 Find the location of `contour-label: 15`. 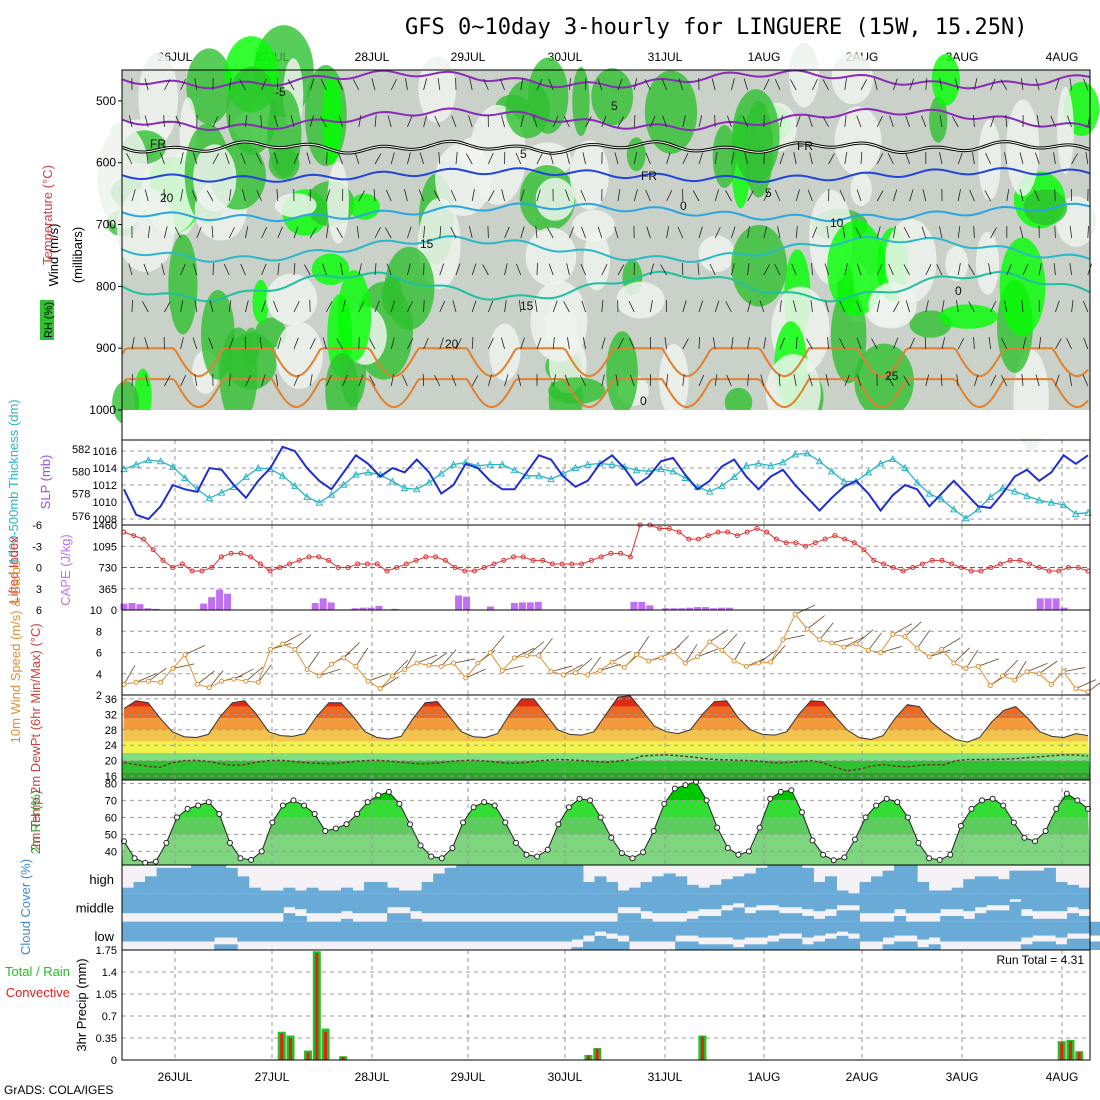

contour-label: 15 is located at coordinates (427, 244).